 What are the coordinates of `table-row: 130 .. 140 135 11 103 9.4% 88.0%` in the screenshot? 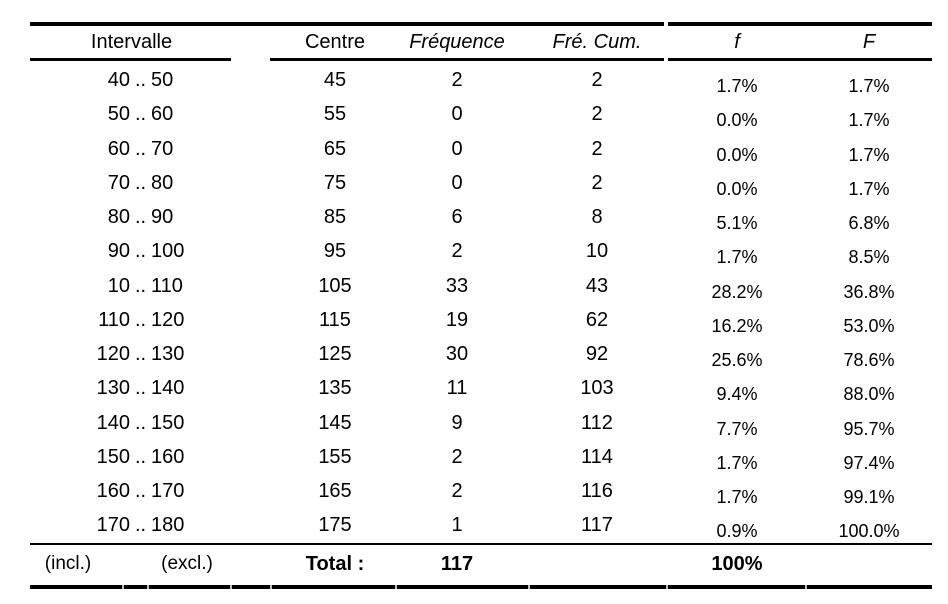 It's located at (474, 388).